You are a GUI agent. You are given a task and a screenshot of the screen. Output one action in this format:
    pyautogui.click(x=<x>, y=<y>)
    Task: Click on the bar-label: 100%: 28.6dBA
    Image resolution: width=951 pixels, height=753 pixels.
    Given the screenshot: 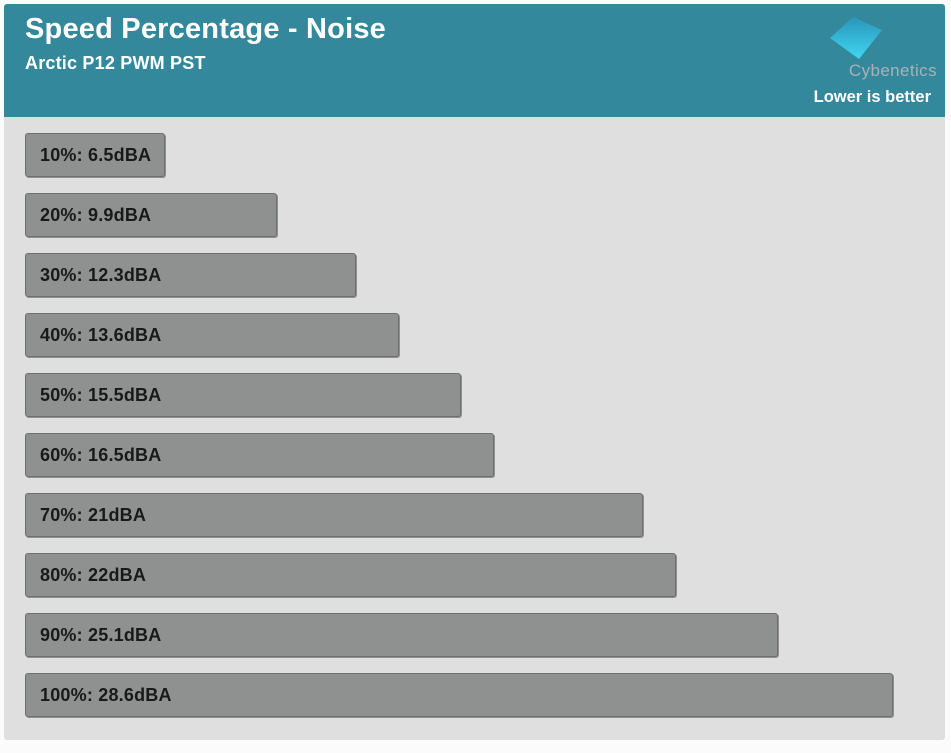 What is the action you would take?
    pyautogui.click(x=106, y=694)
    